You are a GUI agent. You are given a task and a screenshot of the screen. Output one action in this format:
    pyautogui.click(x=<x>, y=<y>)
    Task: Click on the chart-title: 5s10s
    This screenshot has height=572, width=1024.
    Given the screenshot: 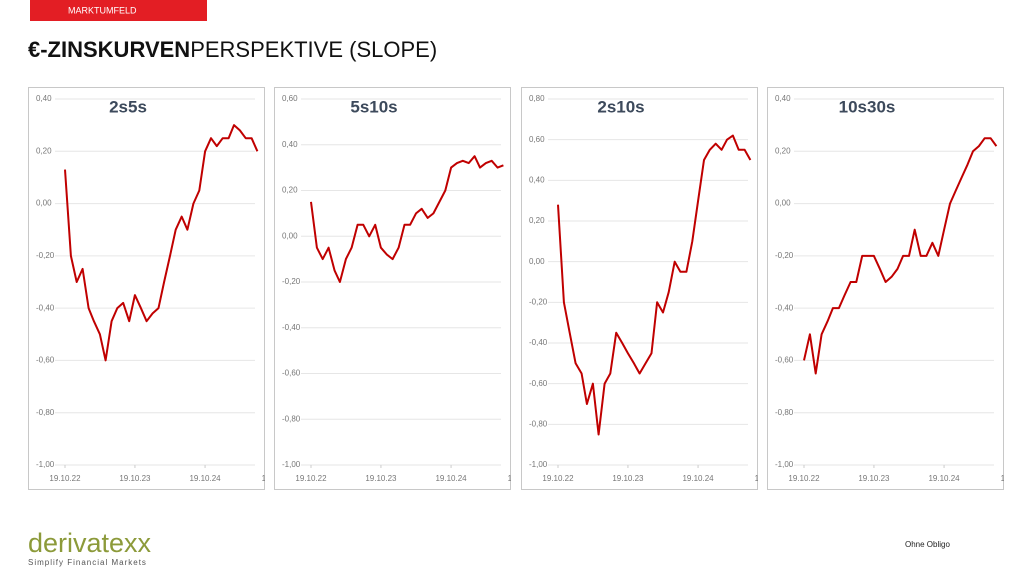 What is the action you would take?
    pyautogui.click(x=373, y=106)
    